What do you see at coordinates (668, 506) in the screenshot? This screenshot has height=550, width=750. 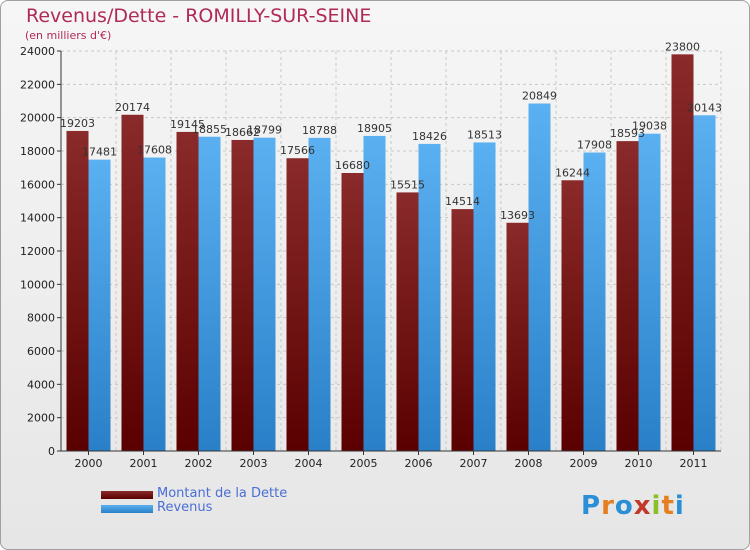 I see `logo-letter: t` at bounding box center [668, 506].